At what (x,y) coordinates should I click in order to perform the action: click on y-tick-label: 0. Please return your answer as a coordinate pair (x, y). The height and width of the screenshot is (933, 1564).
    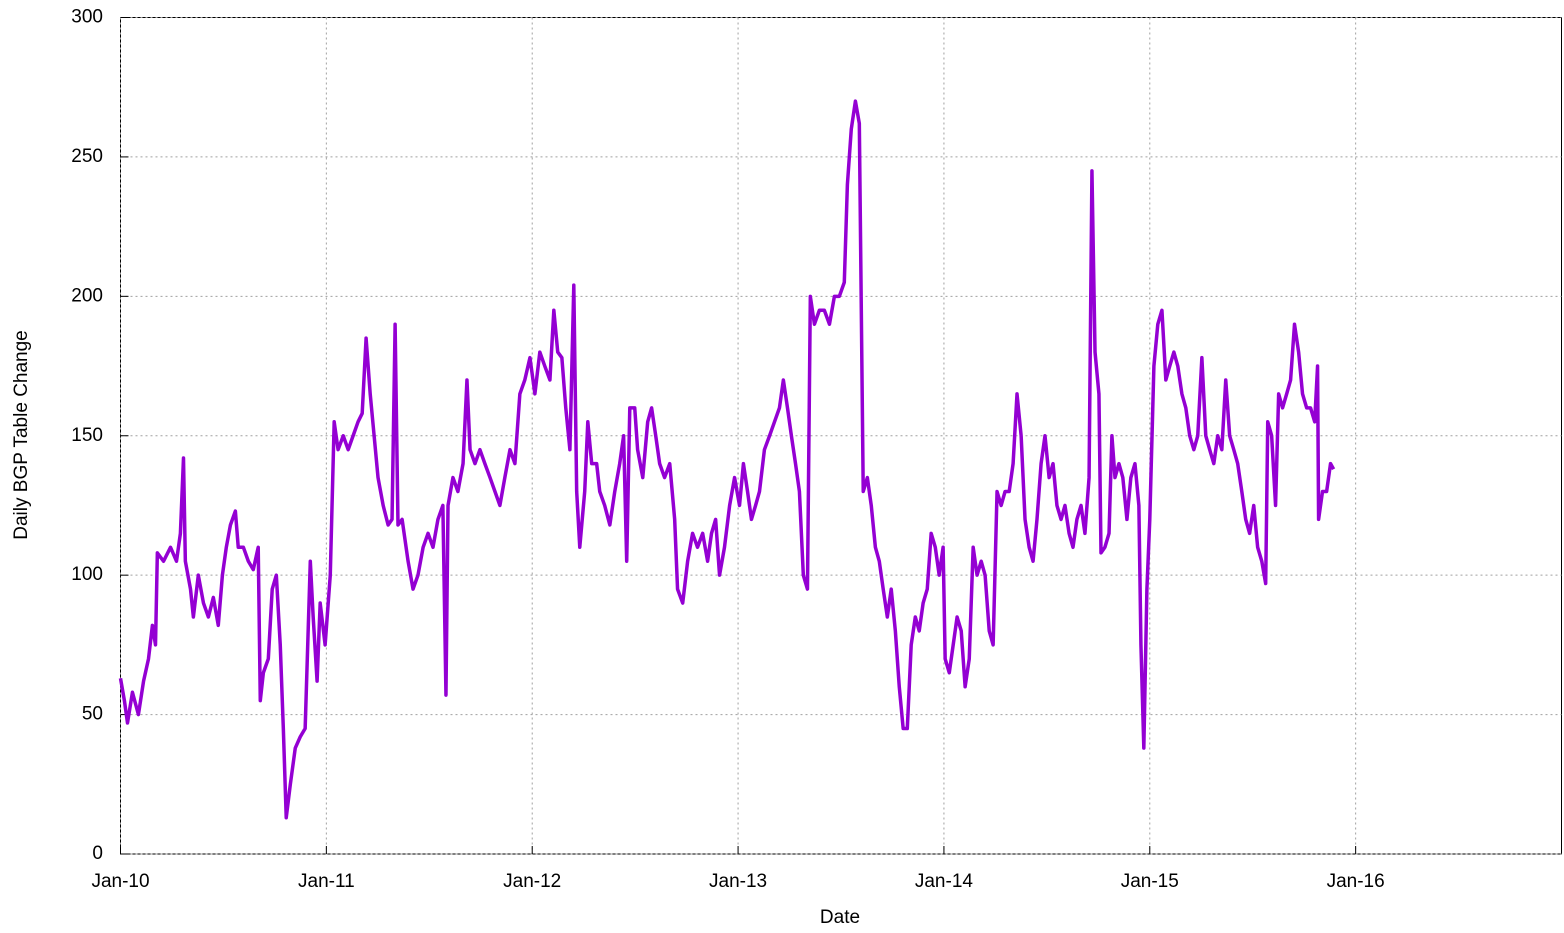
    Looking at the image, I should click on (97, 853).